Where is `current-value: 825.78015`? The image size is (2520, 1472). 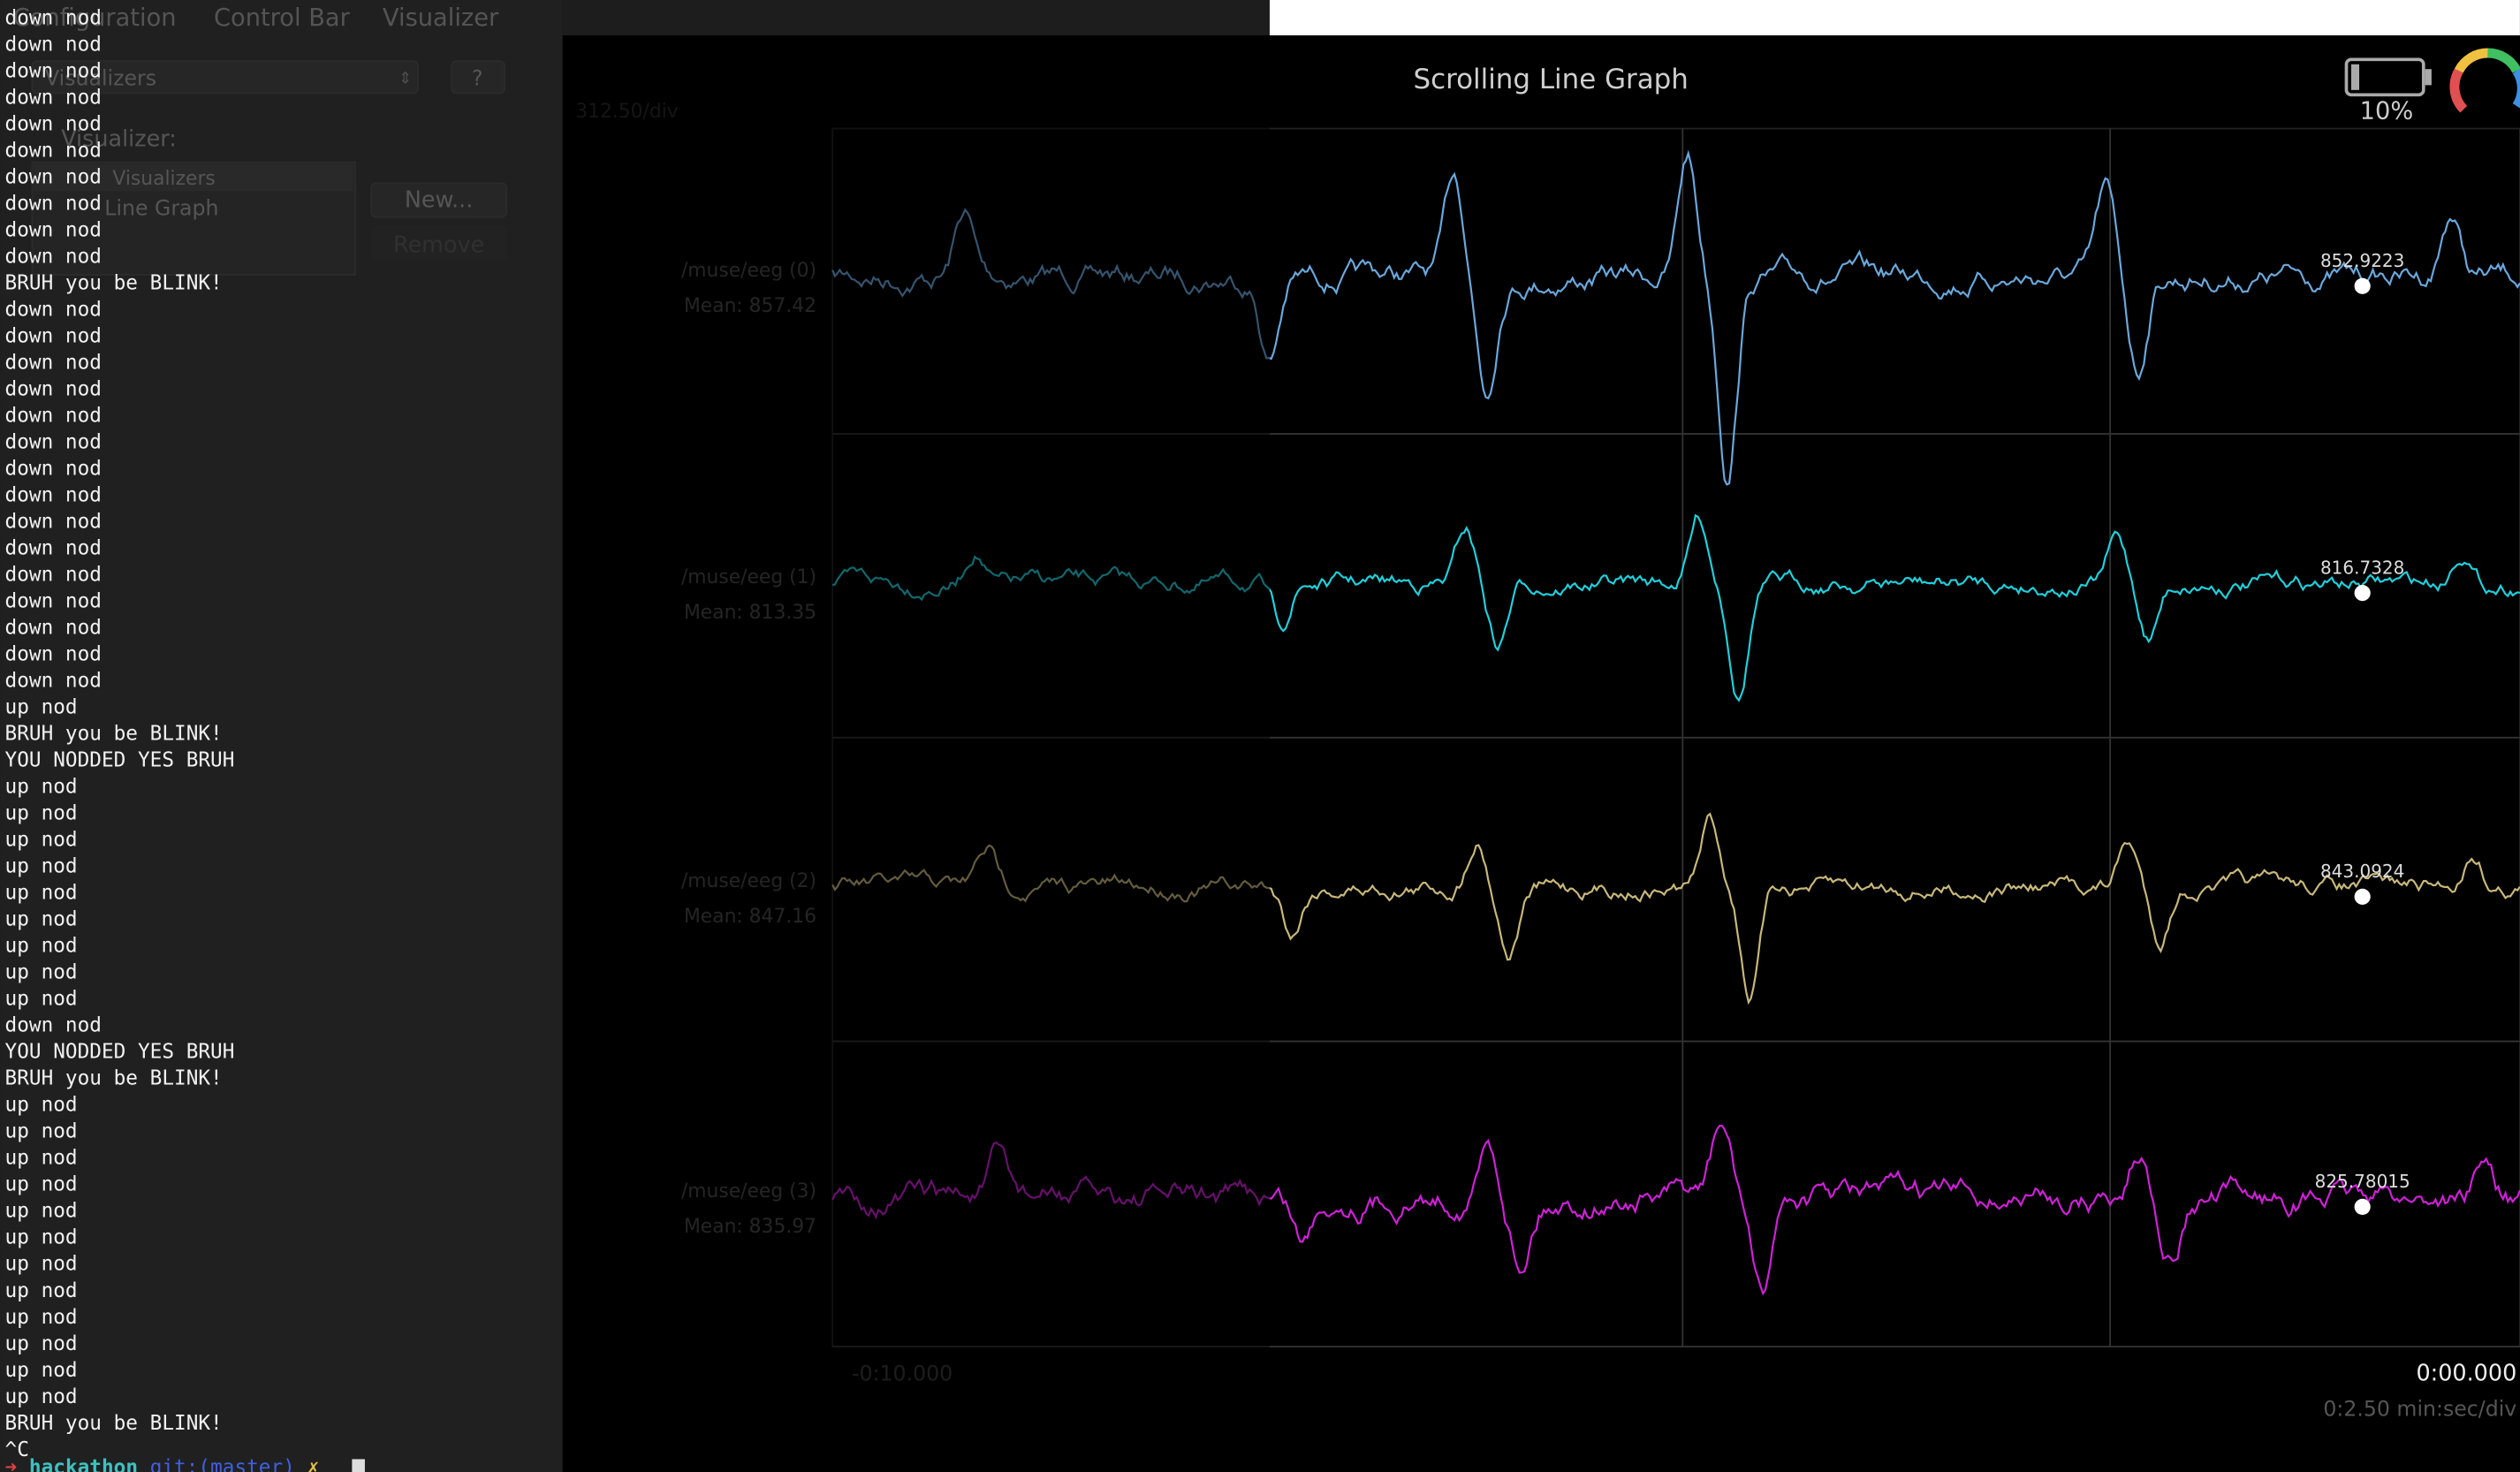
current-value: 825.78015 is located at coordinates (2362, 1181).